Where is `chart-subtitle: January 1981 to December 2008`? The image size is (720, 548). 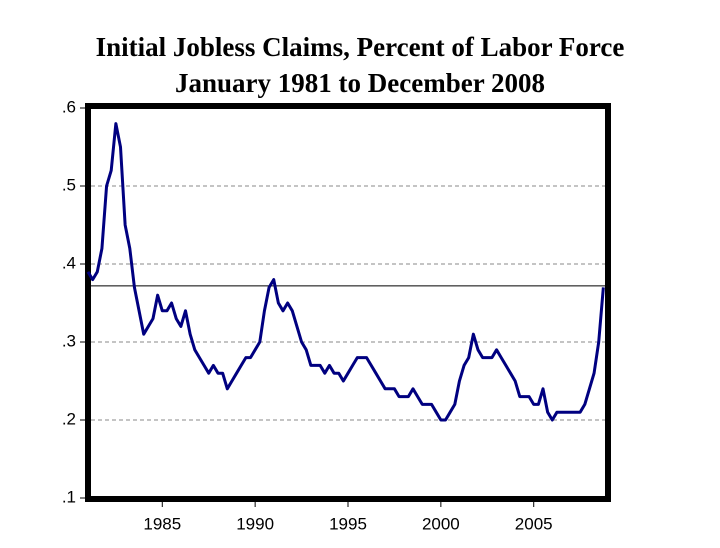 chart-subtitle: January 1981 to December 2008 is located at coordinates (360, 83).